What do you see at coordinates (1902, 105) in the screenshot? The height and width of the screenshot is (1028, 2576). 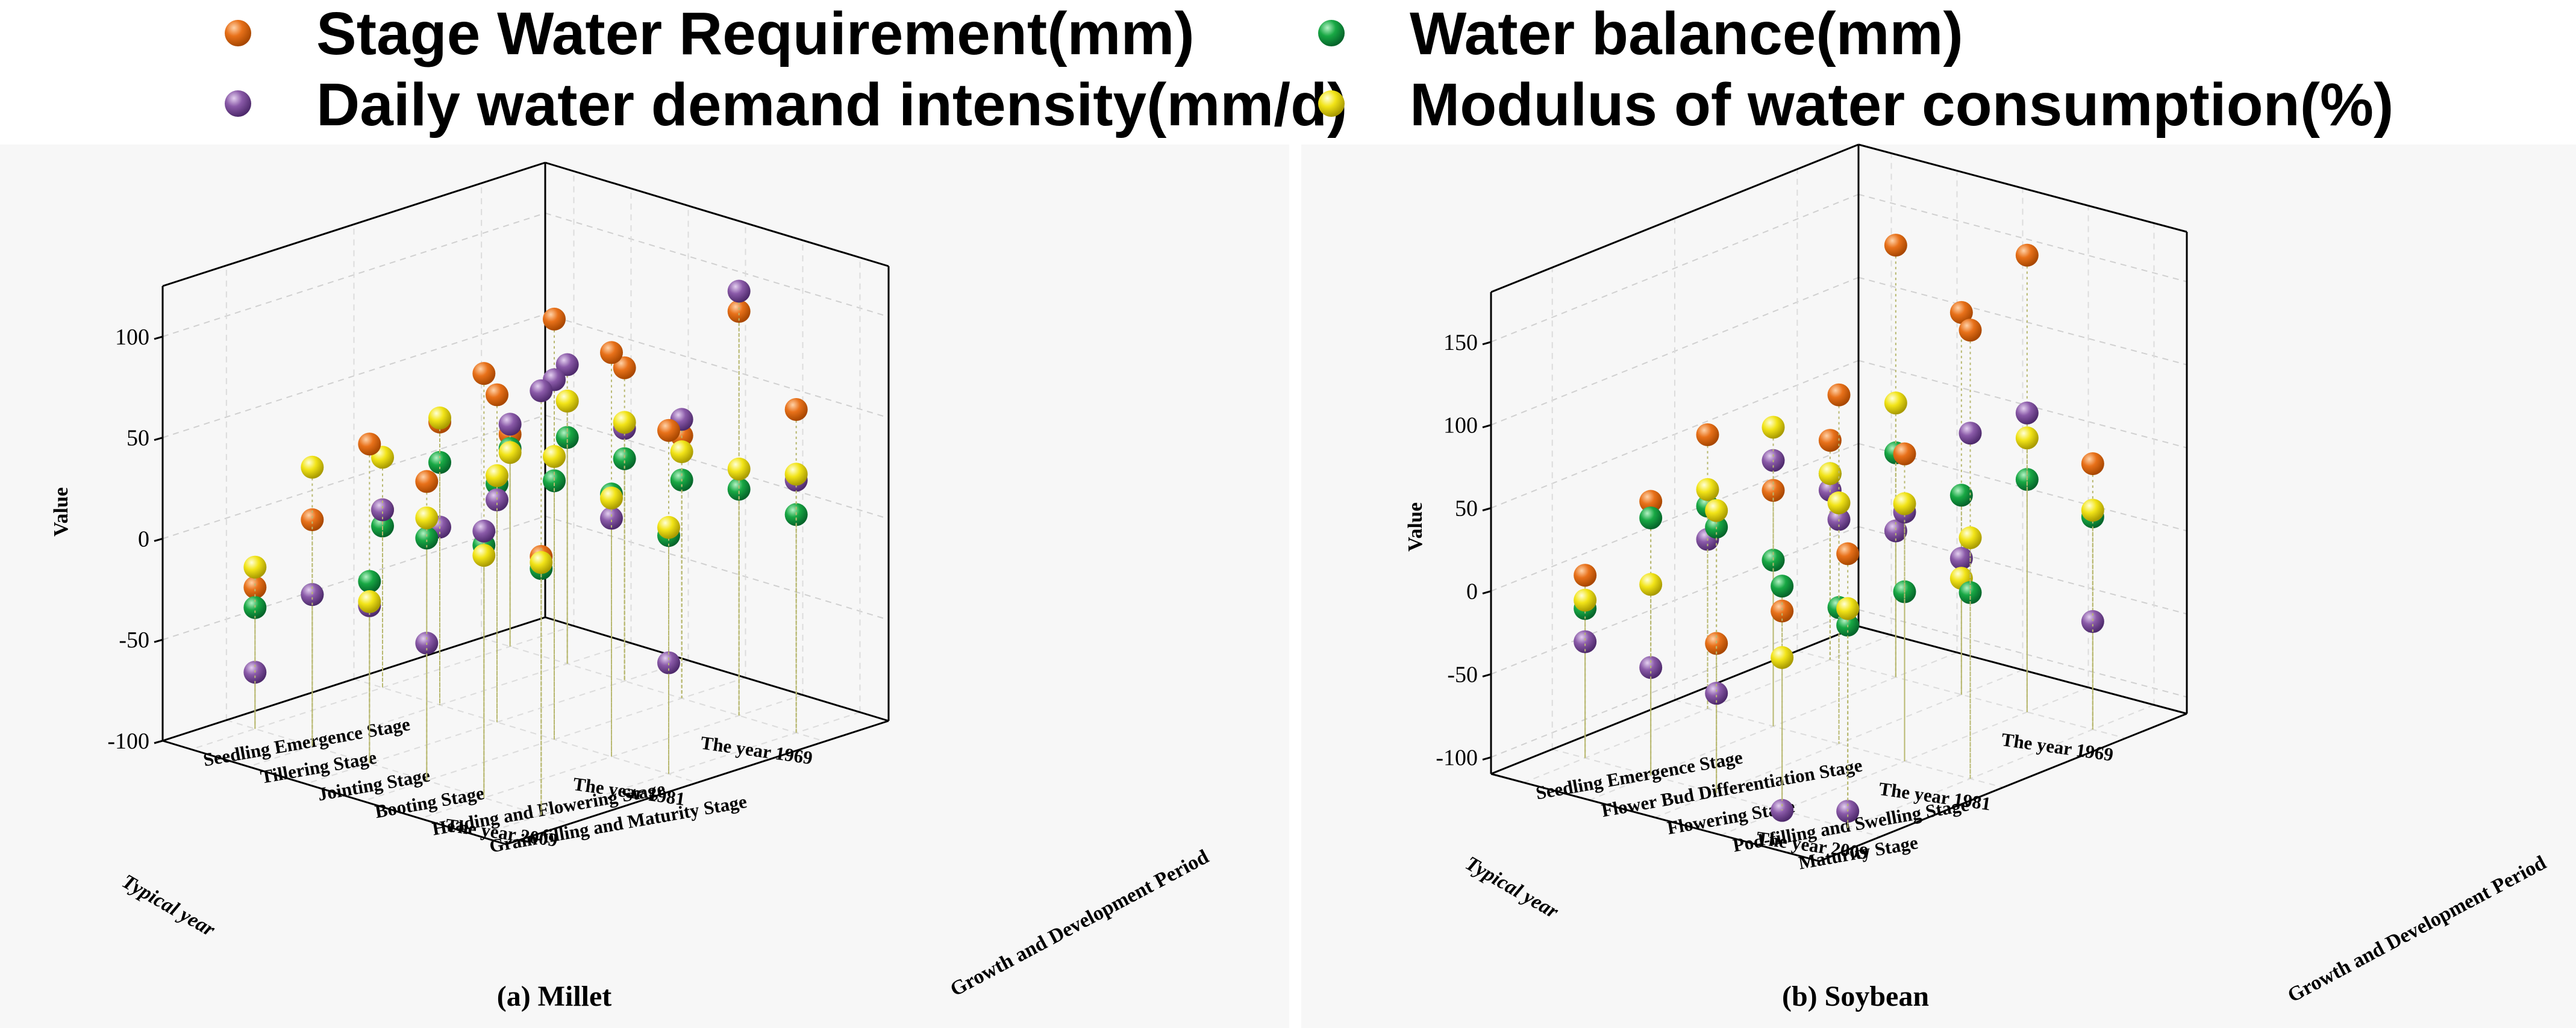 I see `legend-label-mwc: Modulus of water consumption(%)` at bounding box center [1902, 105].